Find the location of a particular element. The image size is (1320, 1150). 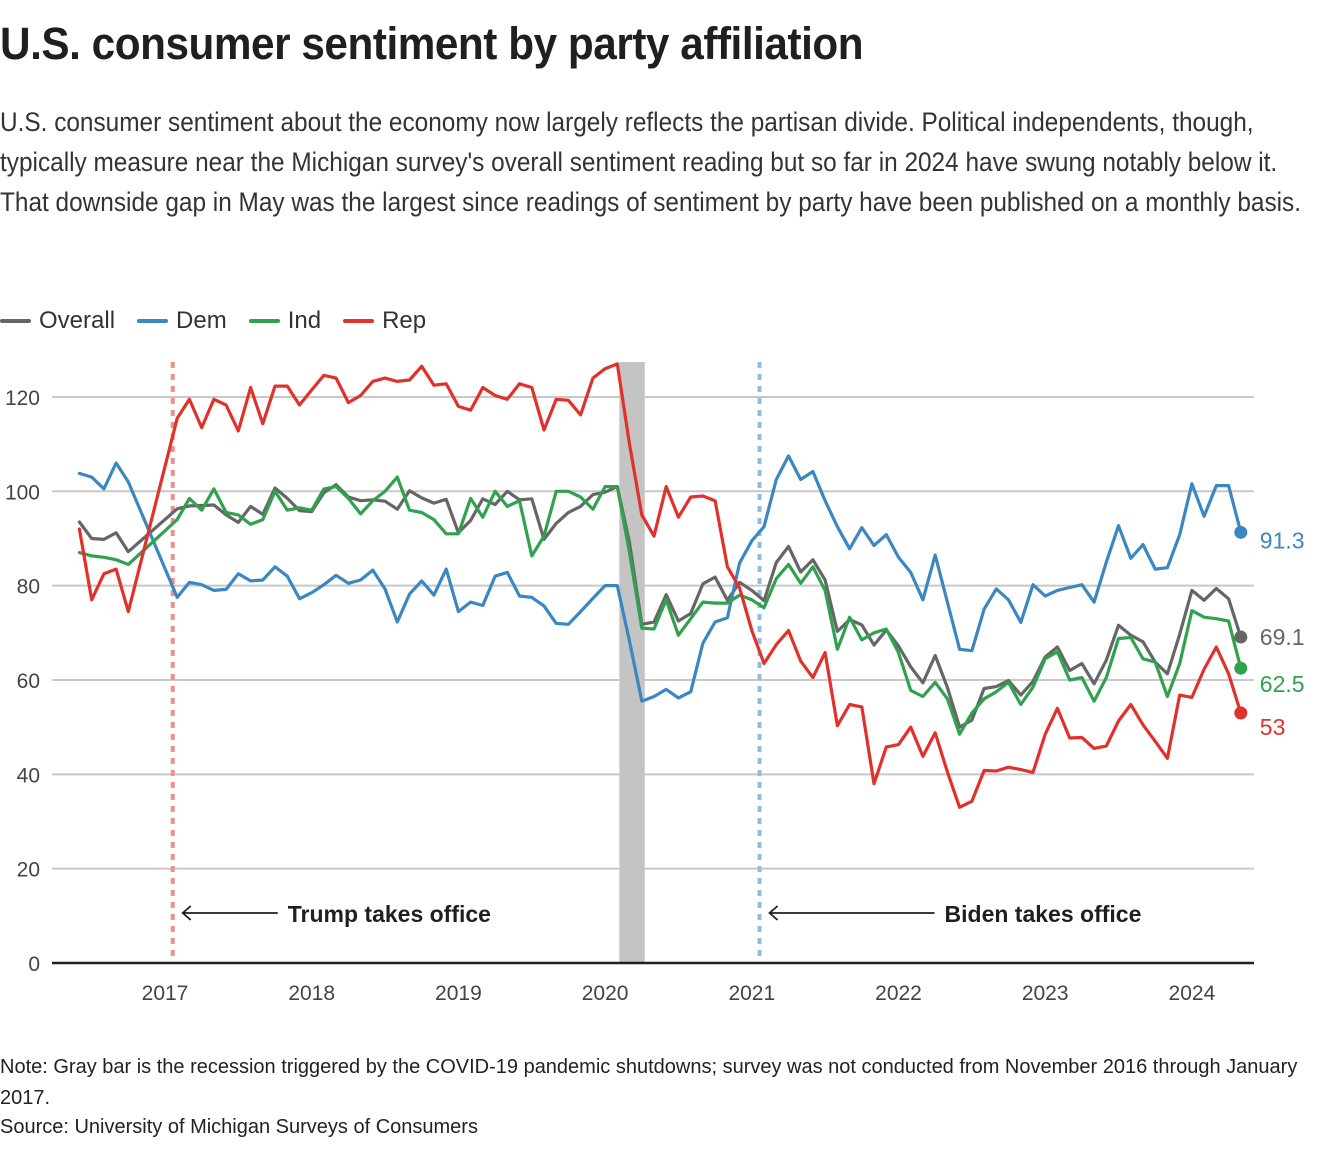

end-marker-ind is located at coordinates (1241, 668).